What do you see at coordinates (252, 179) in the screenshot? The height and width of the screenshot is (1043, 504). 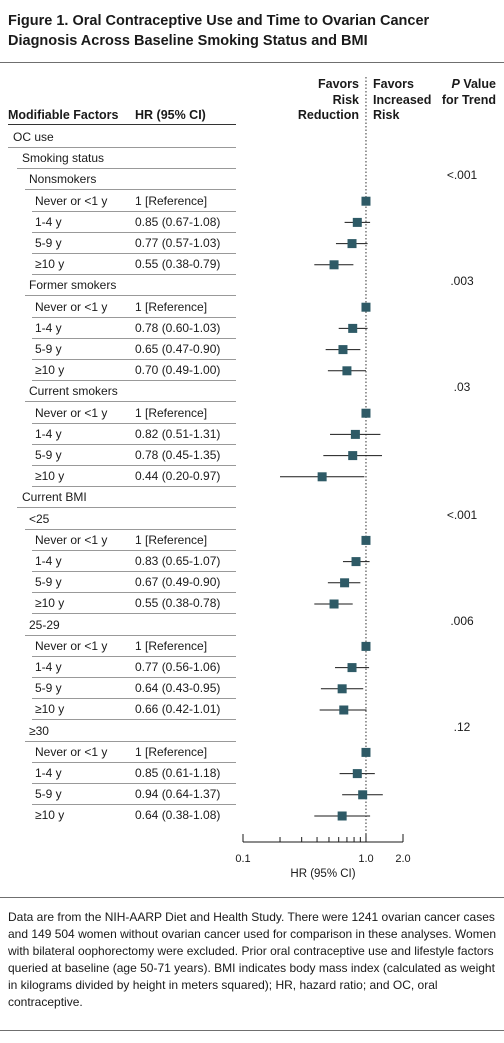 I see `table-row: Nonsmokers <.001` at bounding box center [252, 179].